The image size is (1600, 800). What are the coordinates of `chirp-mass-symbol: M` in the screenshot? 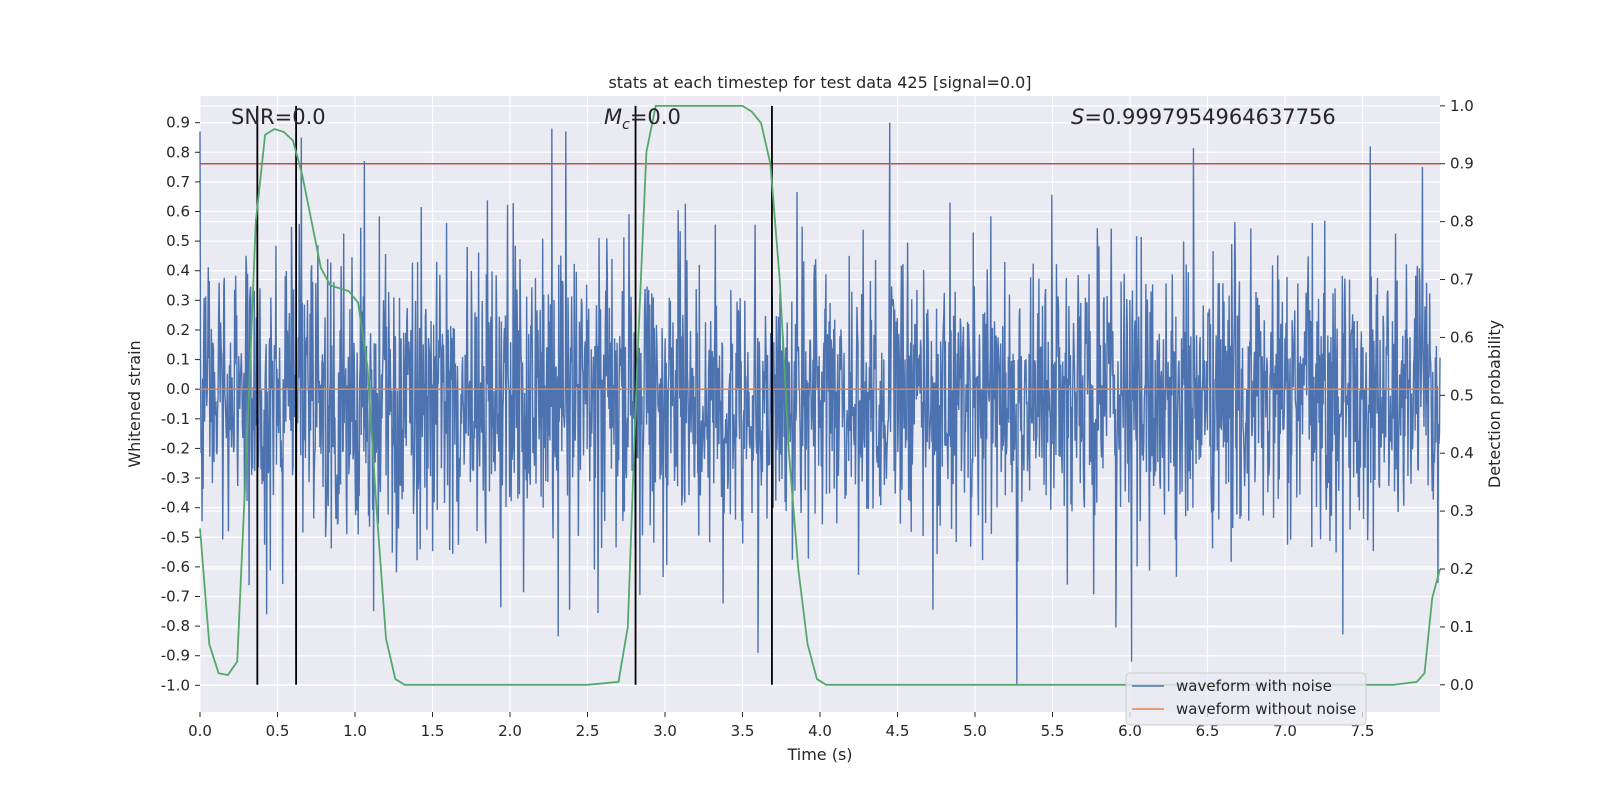 It's located at (613, 117).